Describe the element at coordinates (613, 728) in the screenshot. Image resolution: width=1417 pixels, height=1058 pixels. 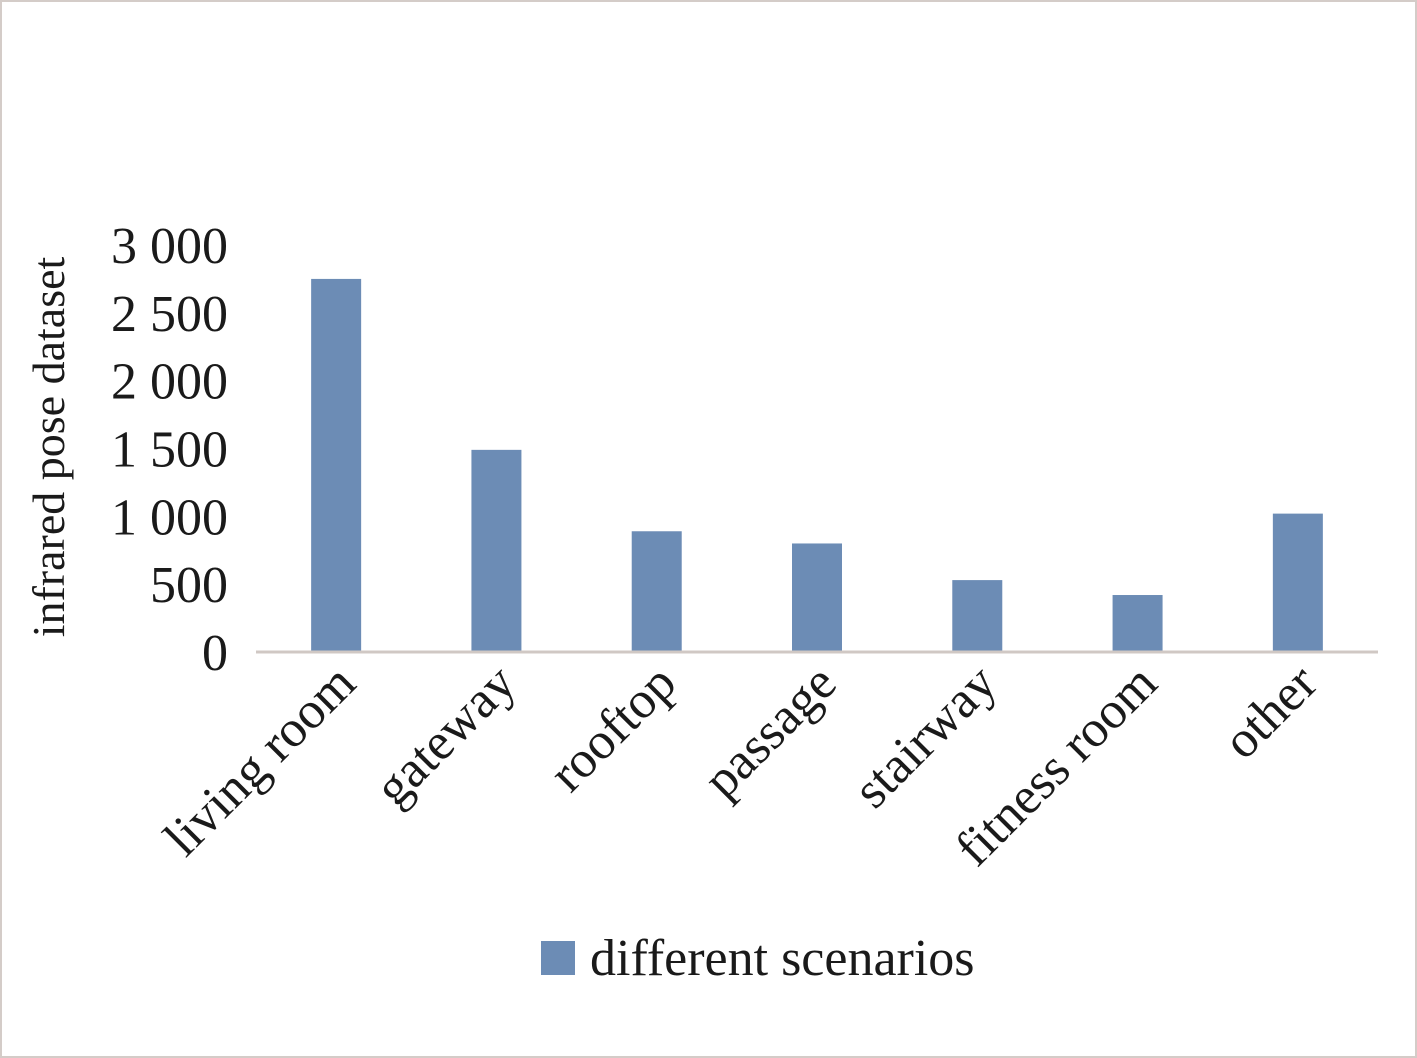
I see `x-category-label: rooftop` at that location.